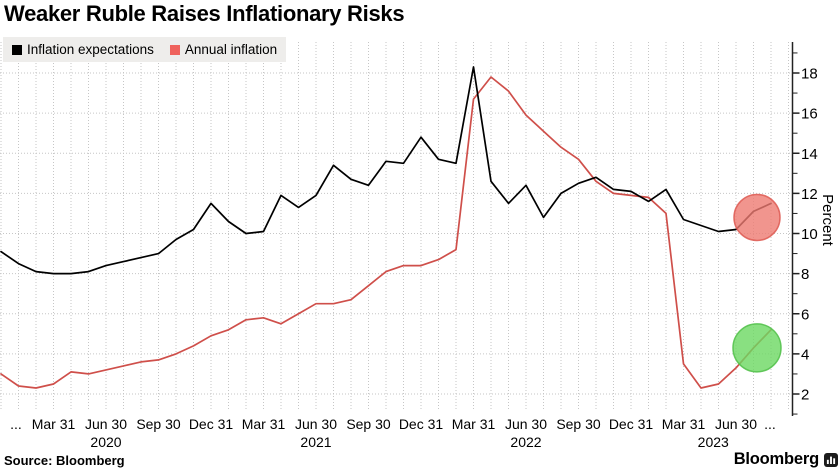 This screenshot has height=473, width=840. I want to click on highlight-circle-red, so click(757, 217).